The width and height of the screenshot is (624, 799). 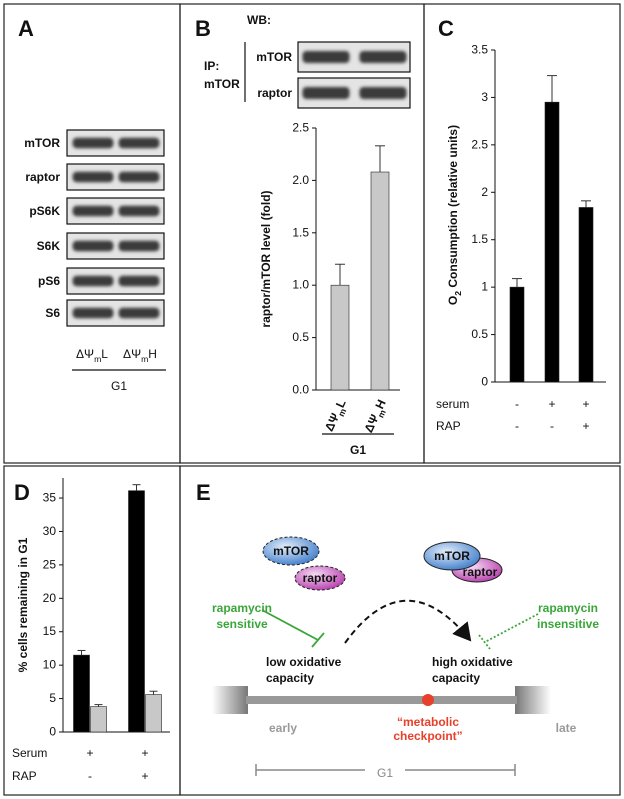 I want to click on panel-label: E, so click(x=203, y=492).